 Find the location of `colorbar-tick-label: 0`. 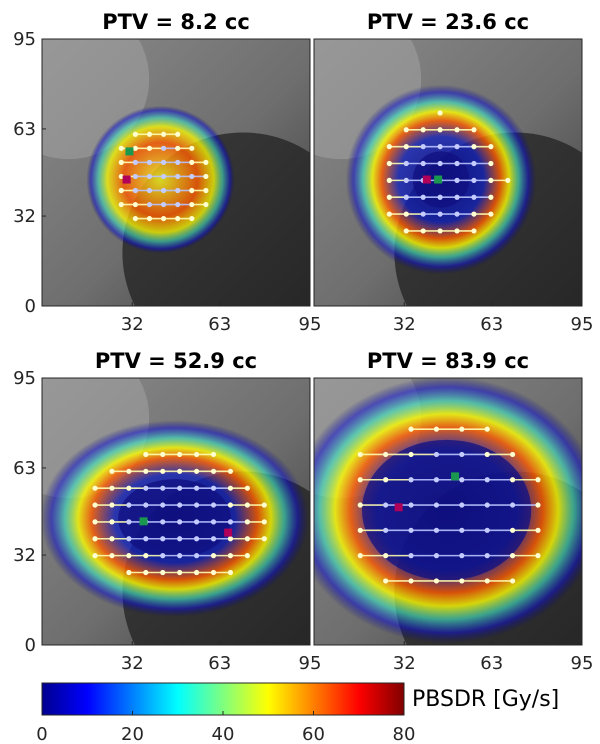

colorbar-tick-label: 0 is located at coordinates (41, 734).